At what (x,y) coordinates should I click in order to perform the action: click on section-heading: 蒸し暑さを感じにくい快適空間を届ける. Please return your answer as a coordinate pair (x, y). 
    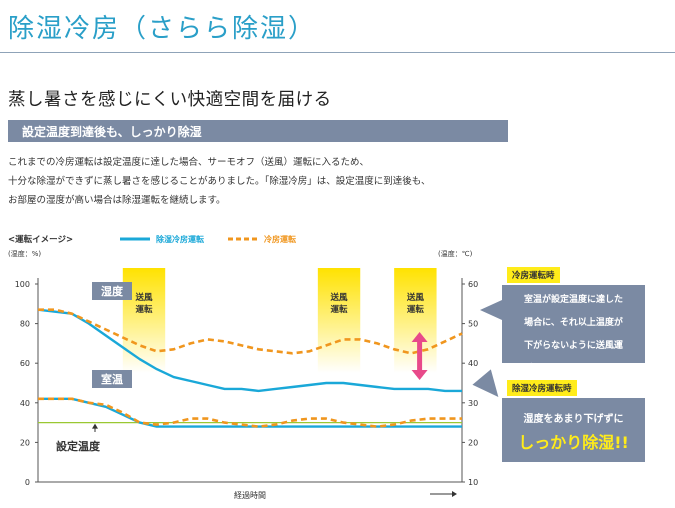
    Looking at the image, I should click on (170, 100).